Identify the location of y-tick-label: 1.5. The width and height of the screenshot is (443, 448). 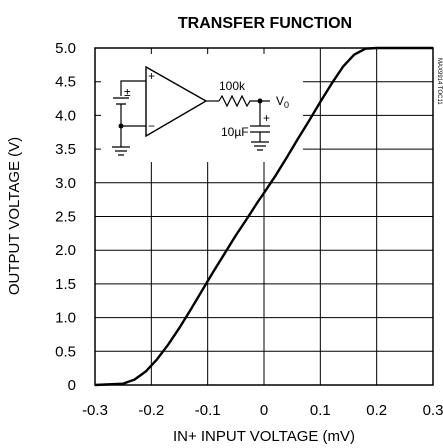
(65, 284).